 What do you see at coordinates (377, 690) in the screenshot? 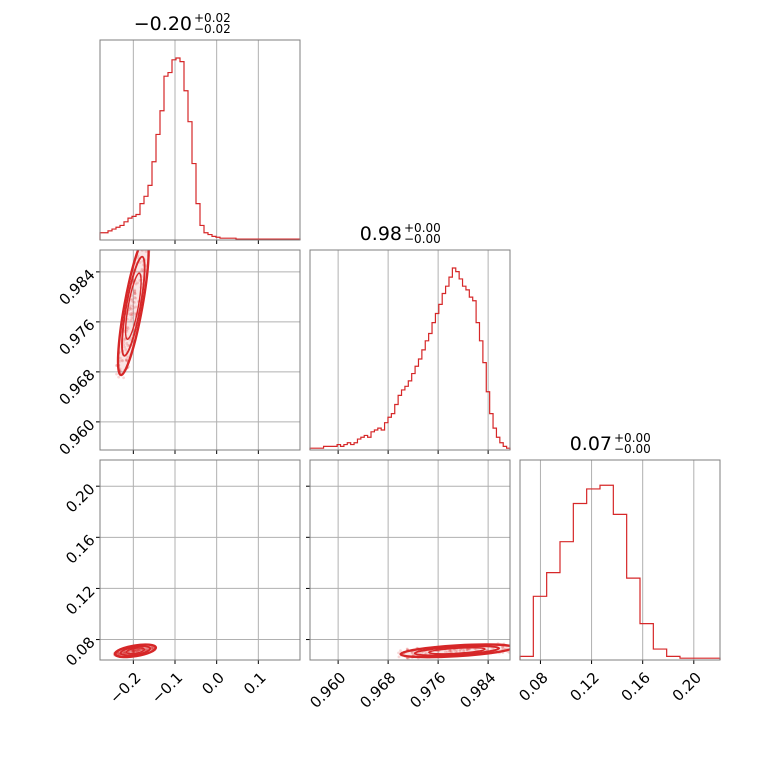
I see `x-tick-label: 0.968` at bounding box center [377, 690].